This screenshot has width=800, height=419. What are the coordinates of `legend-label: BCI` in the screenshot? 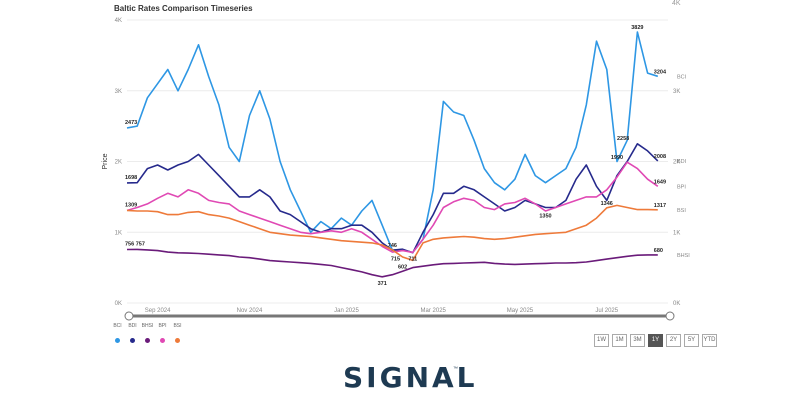 It's located at (117, 326).